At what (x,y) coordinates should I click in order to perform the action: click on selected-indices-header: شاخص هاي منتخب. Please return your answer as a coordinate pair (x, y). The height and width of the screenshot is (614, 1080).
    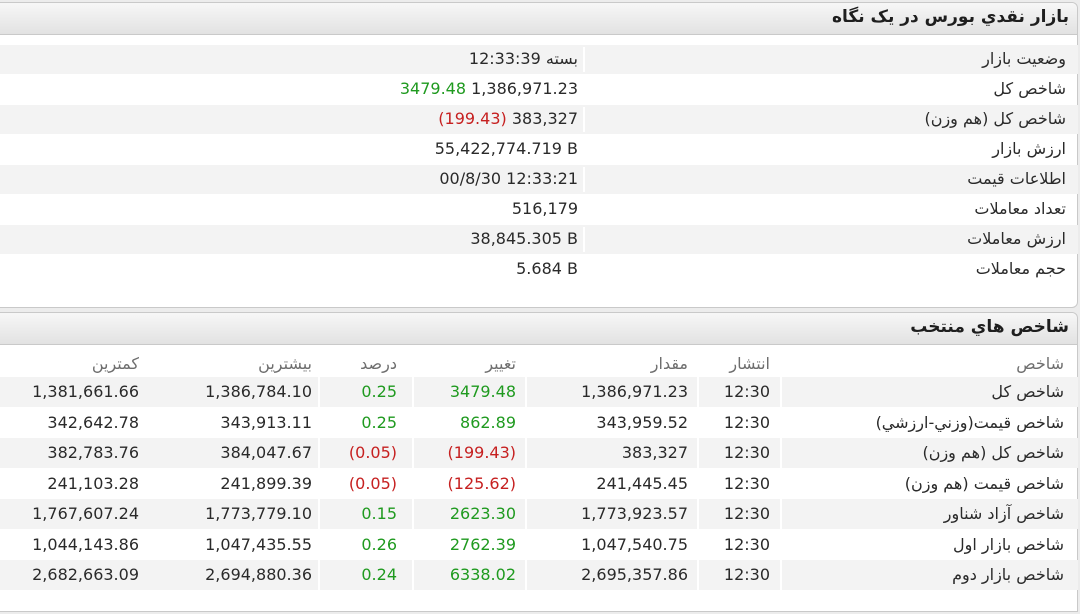
    Looking at the image, I should click on (538, 329).